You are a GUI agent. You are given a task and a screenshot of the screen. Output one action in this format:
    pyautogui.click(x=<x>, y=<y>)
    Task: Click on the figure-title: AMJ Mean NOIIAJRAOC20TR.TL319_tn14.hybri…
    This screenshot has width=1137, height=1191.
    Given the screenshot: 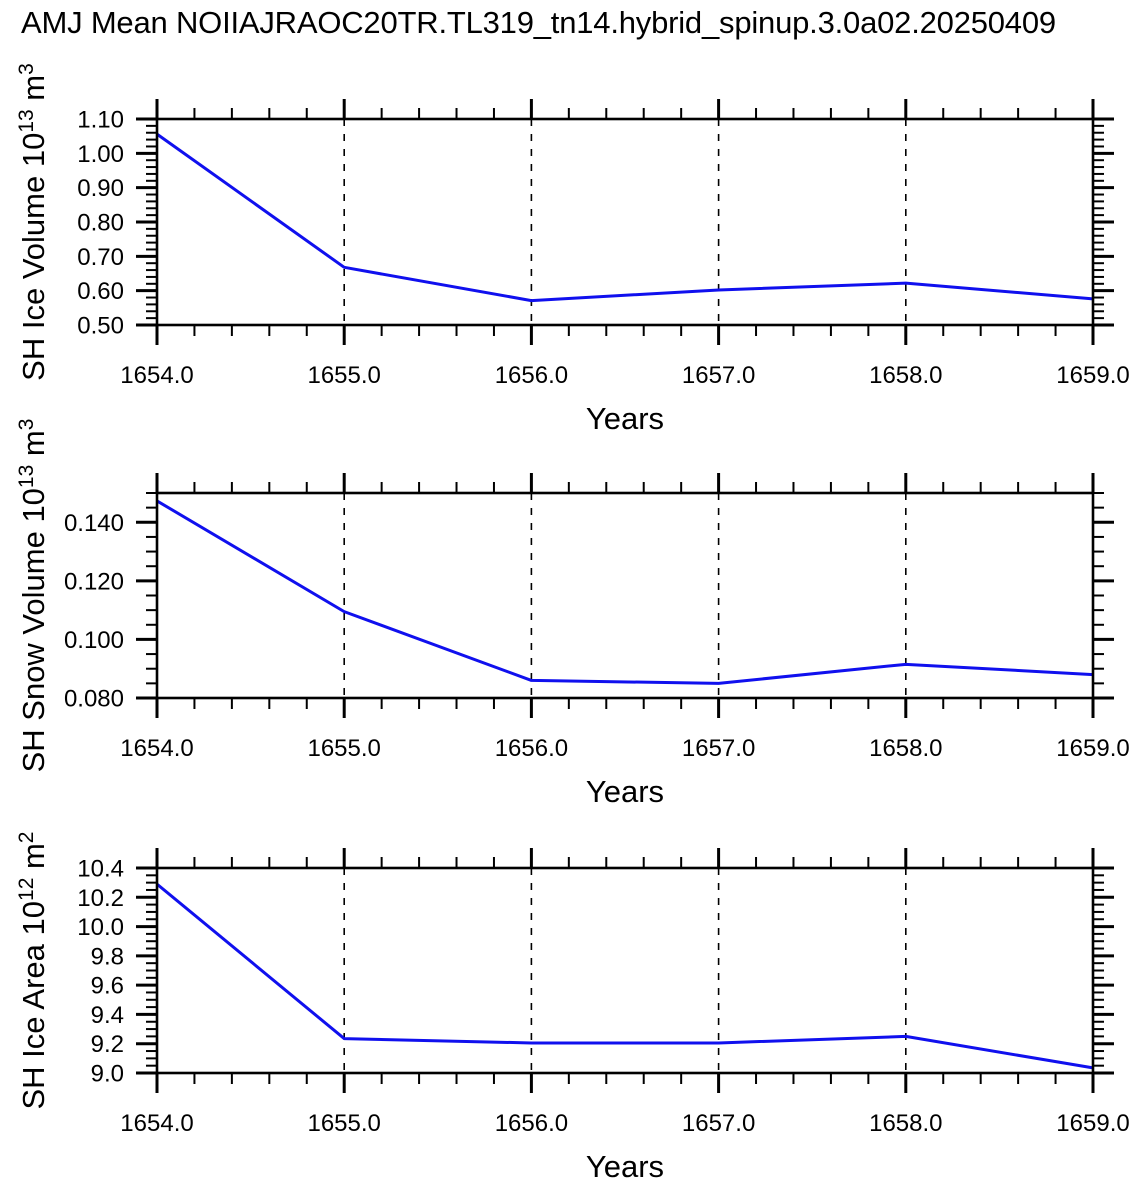 What is the action you would take?
    pyautogui.click(x=538, y=22)
    